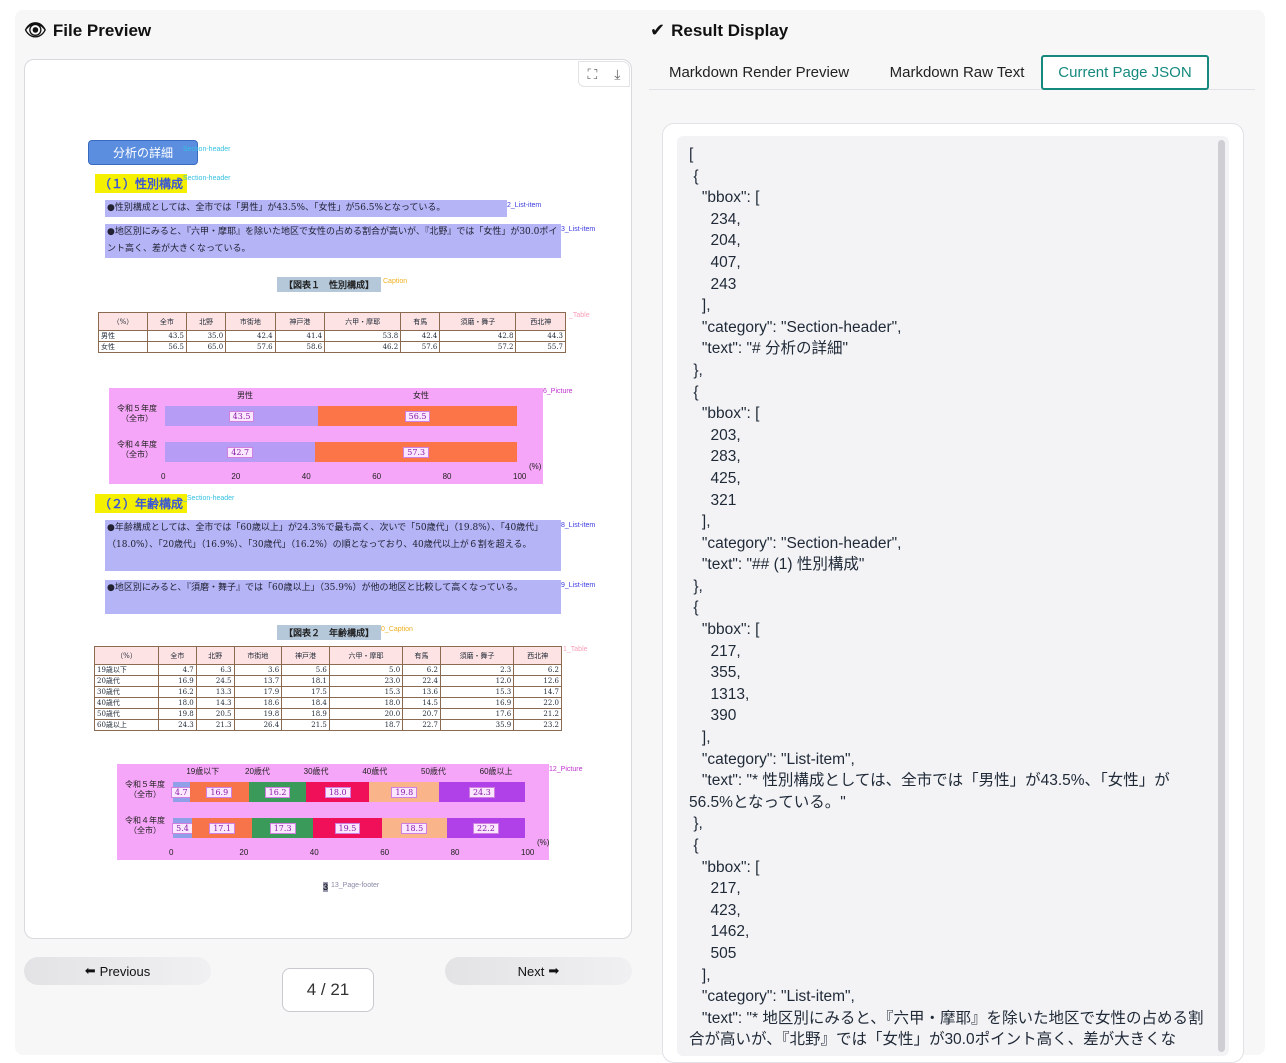  Describe the element at coordinates (282, 828) in the screenshot. I see `bar-value-label: 17.3` at that location.